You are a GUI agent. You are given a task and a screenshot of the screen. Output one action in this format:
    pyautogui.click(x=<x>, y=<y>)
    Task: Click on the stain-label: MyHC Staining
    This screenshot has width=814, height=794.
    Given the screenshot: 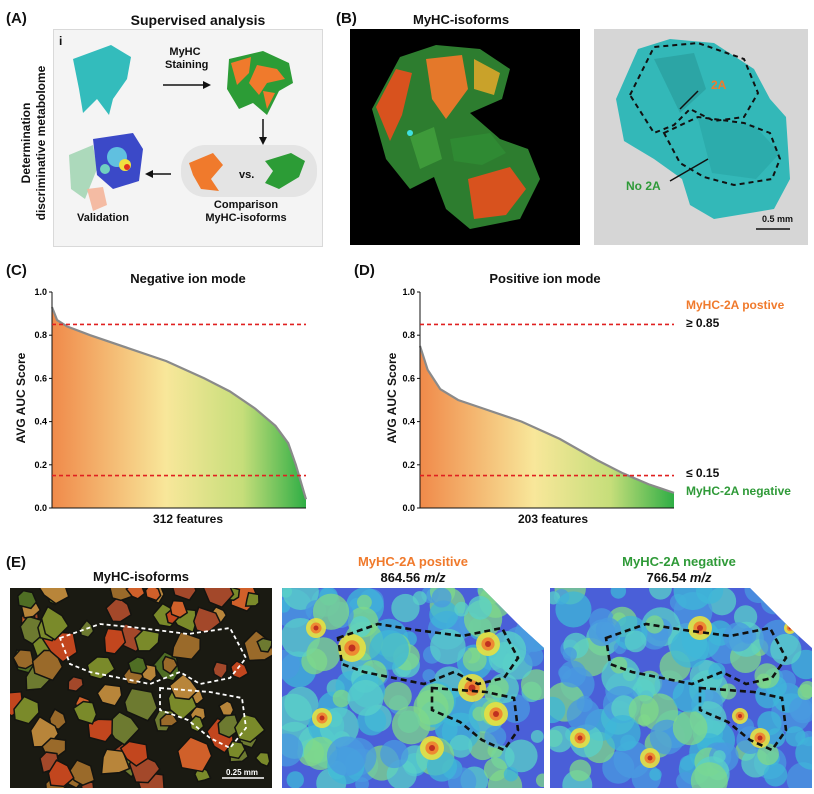 What is the action you would take?
    pyautogui.click(x=187, y=59)
    